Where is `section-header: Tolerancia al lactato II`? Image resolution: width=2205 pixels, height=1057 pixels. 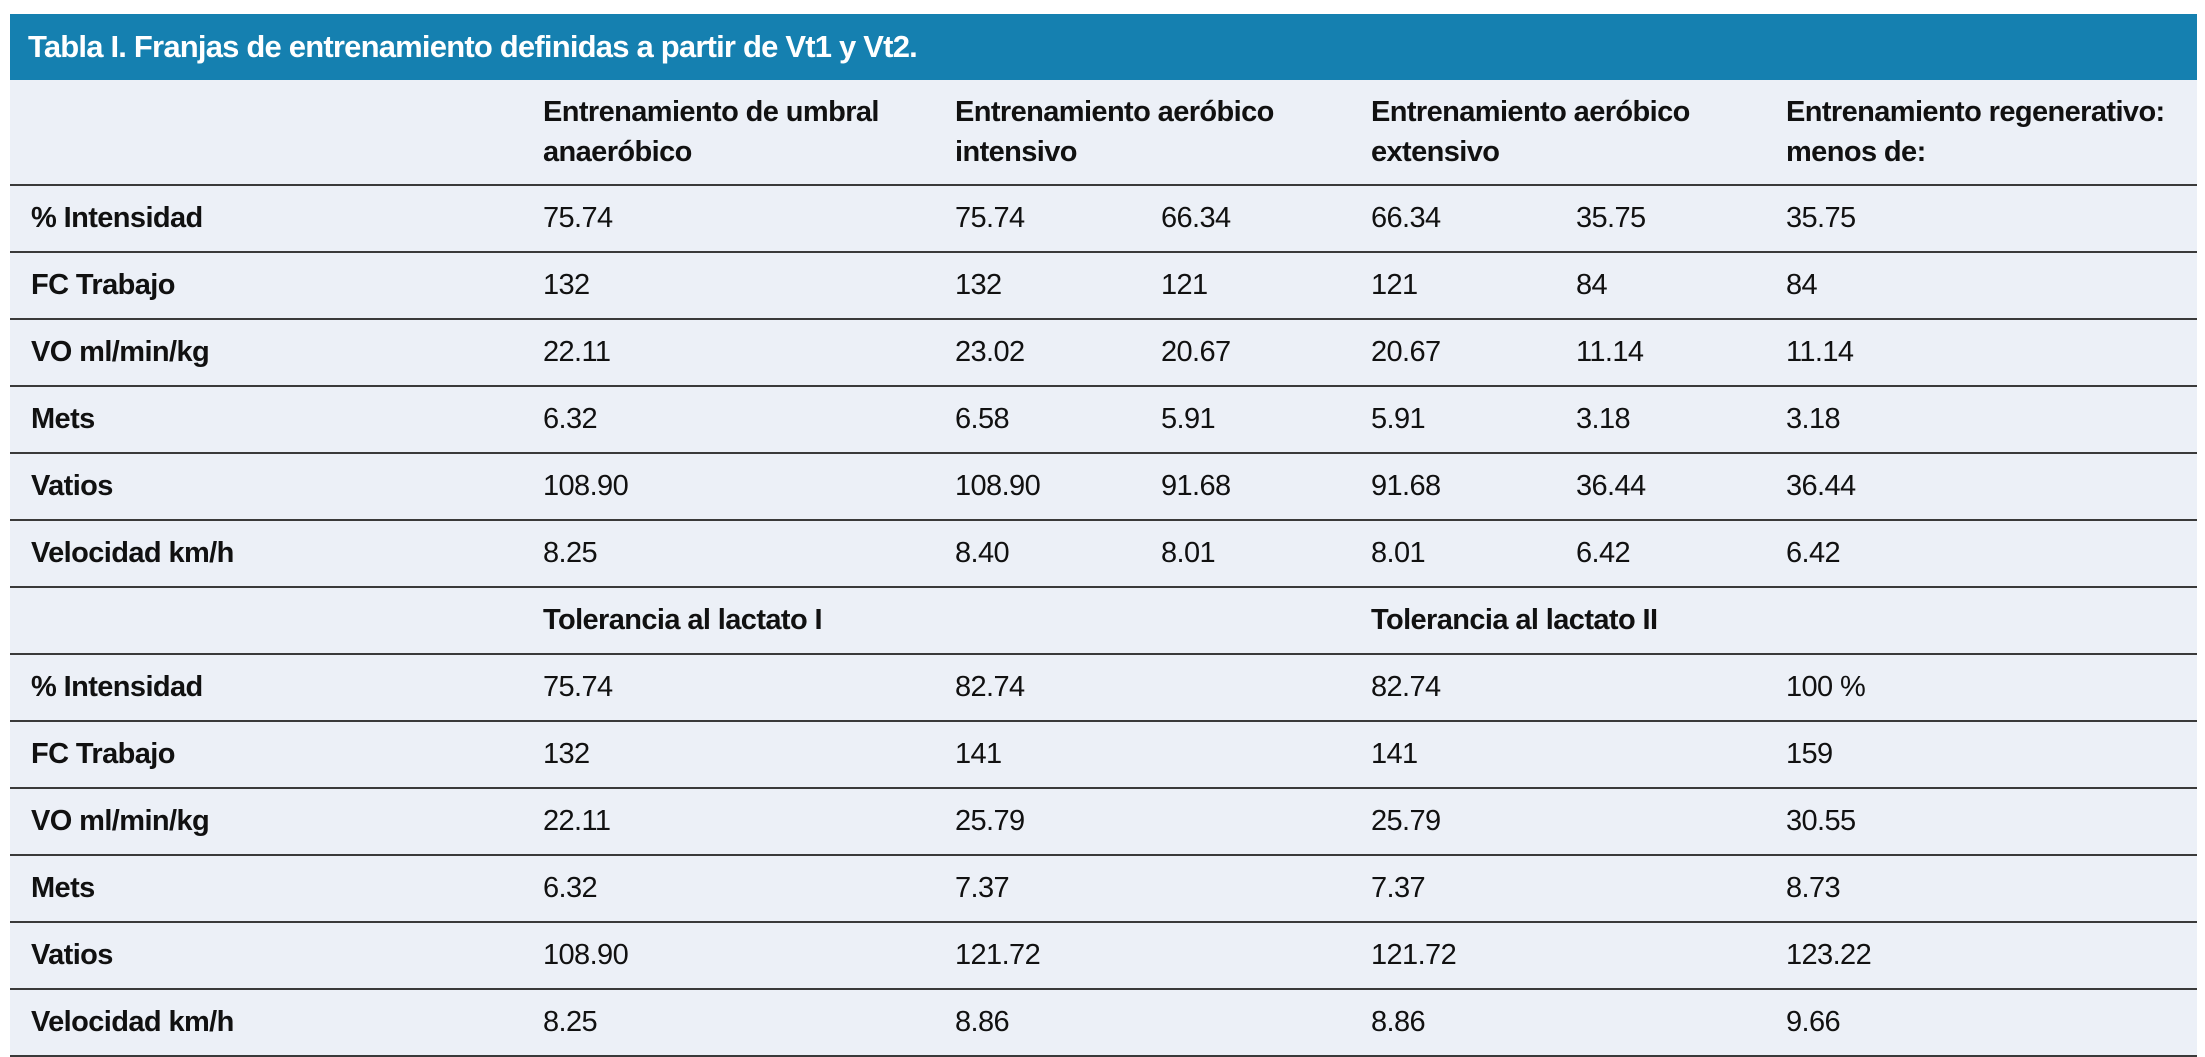 section-header: Tolerancia al lactato II is located at coordinates (1514, 620).